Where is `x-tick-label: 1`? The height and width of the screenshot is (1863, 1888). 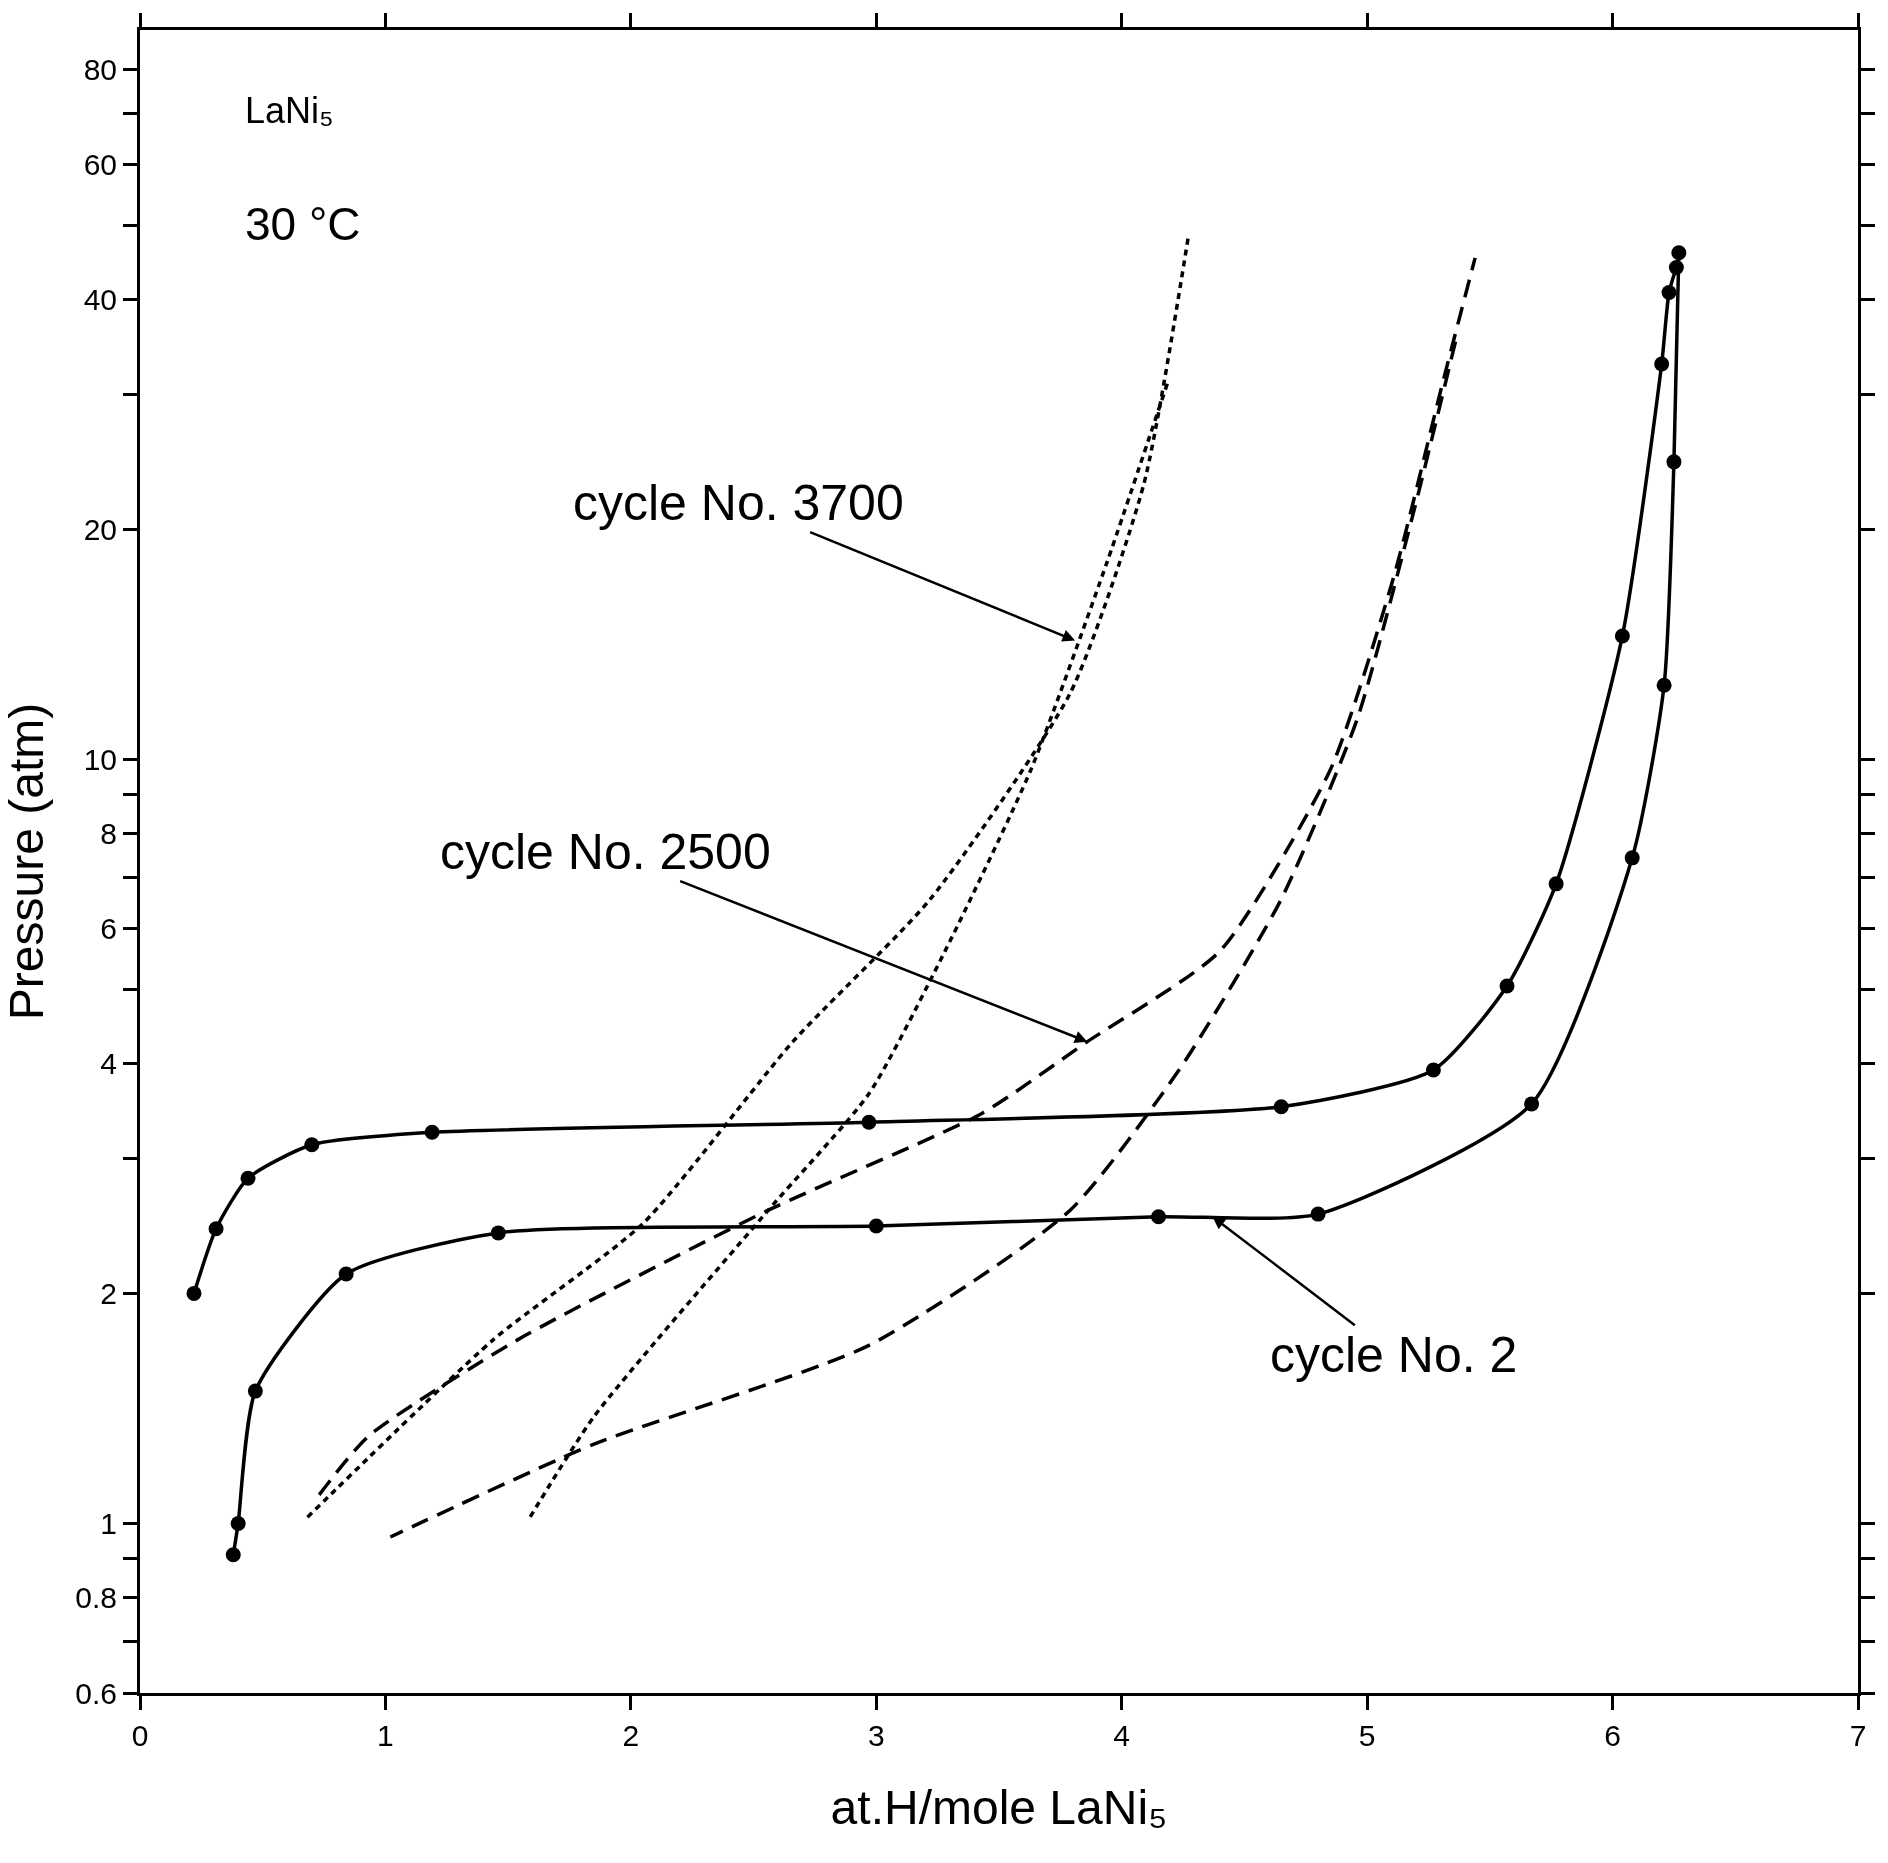
x-tick-label: 1 is located at coordinates (385, 1735).